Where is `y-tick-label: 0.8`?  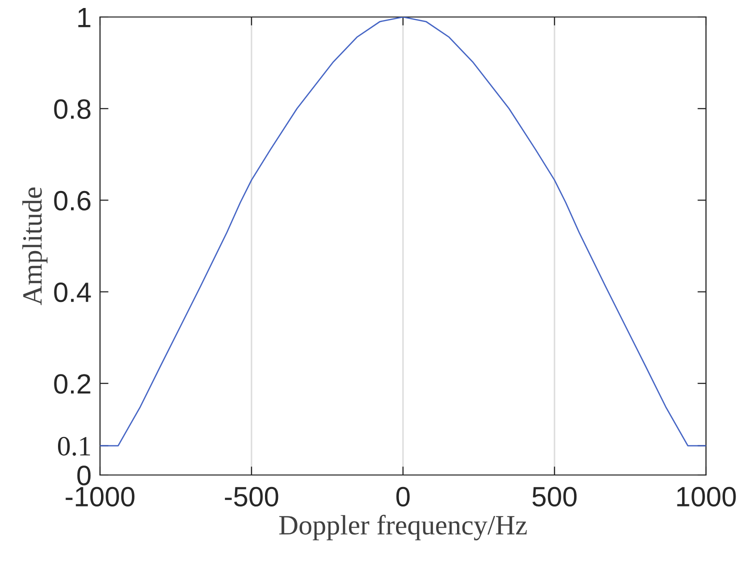 y-tick-label: 0.8 is located at coordinates (72, 109).